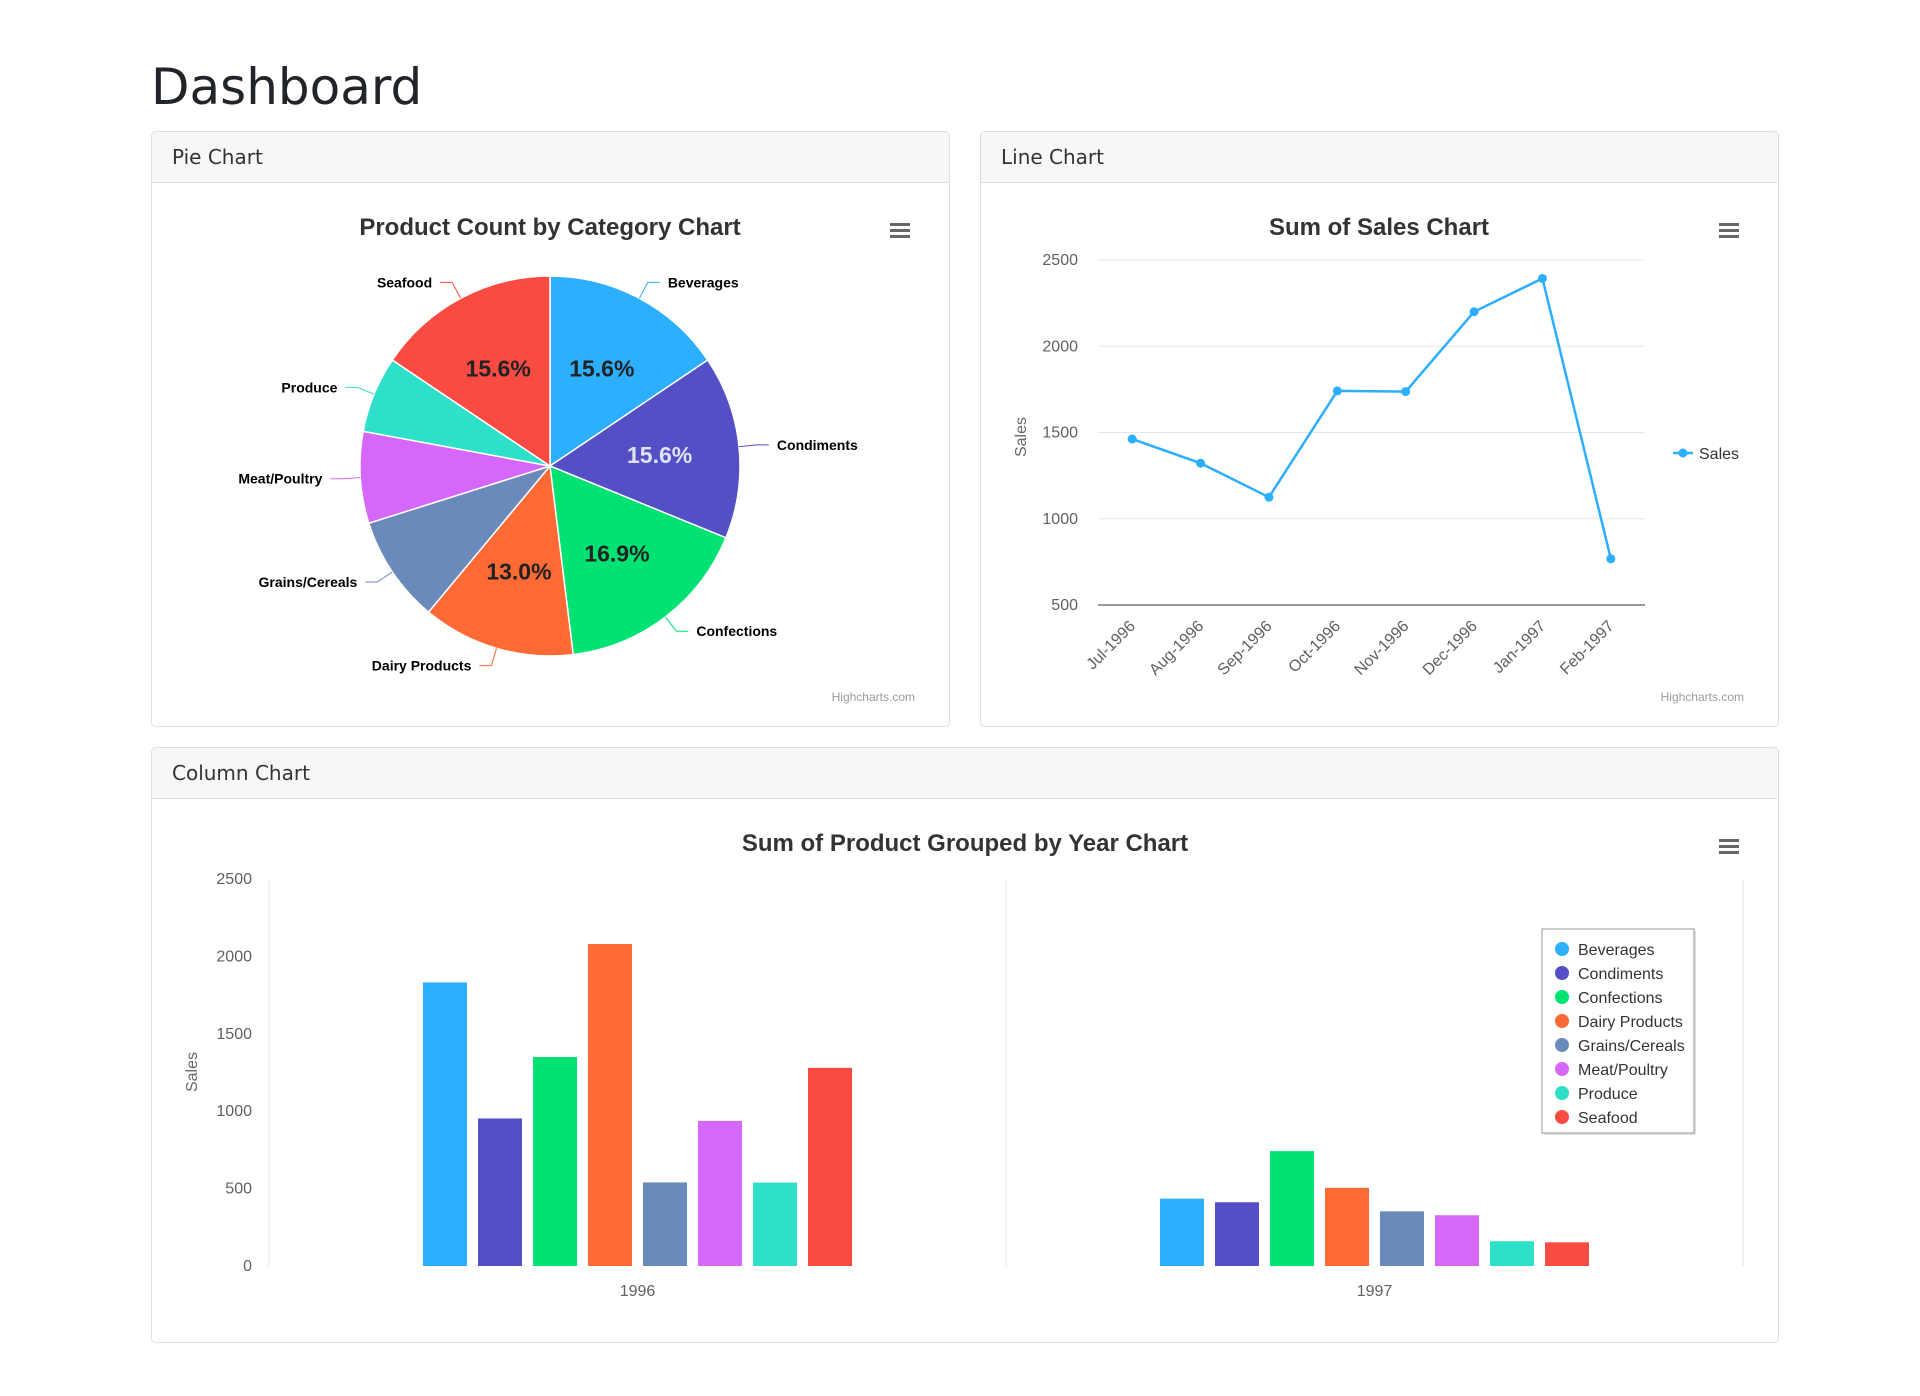  Describe the element at coordinates (308, 582) in the screenshot. I see `pie-category-label: Grains/Cereals` at that location.